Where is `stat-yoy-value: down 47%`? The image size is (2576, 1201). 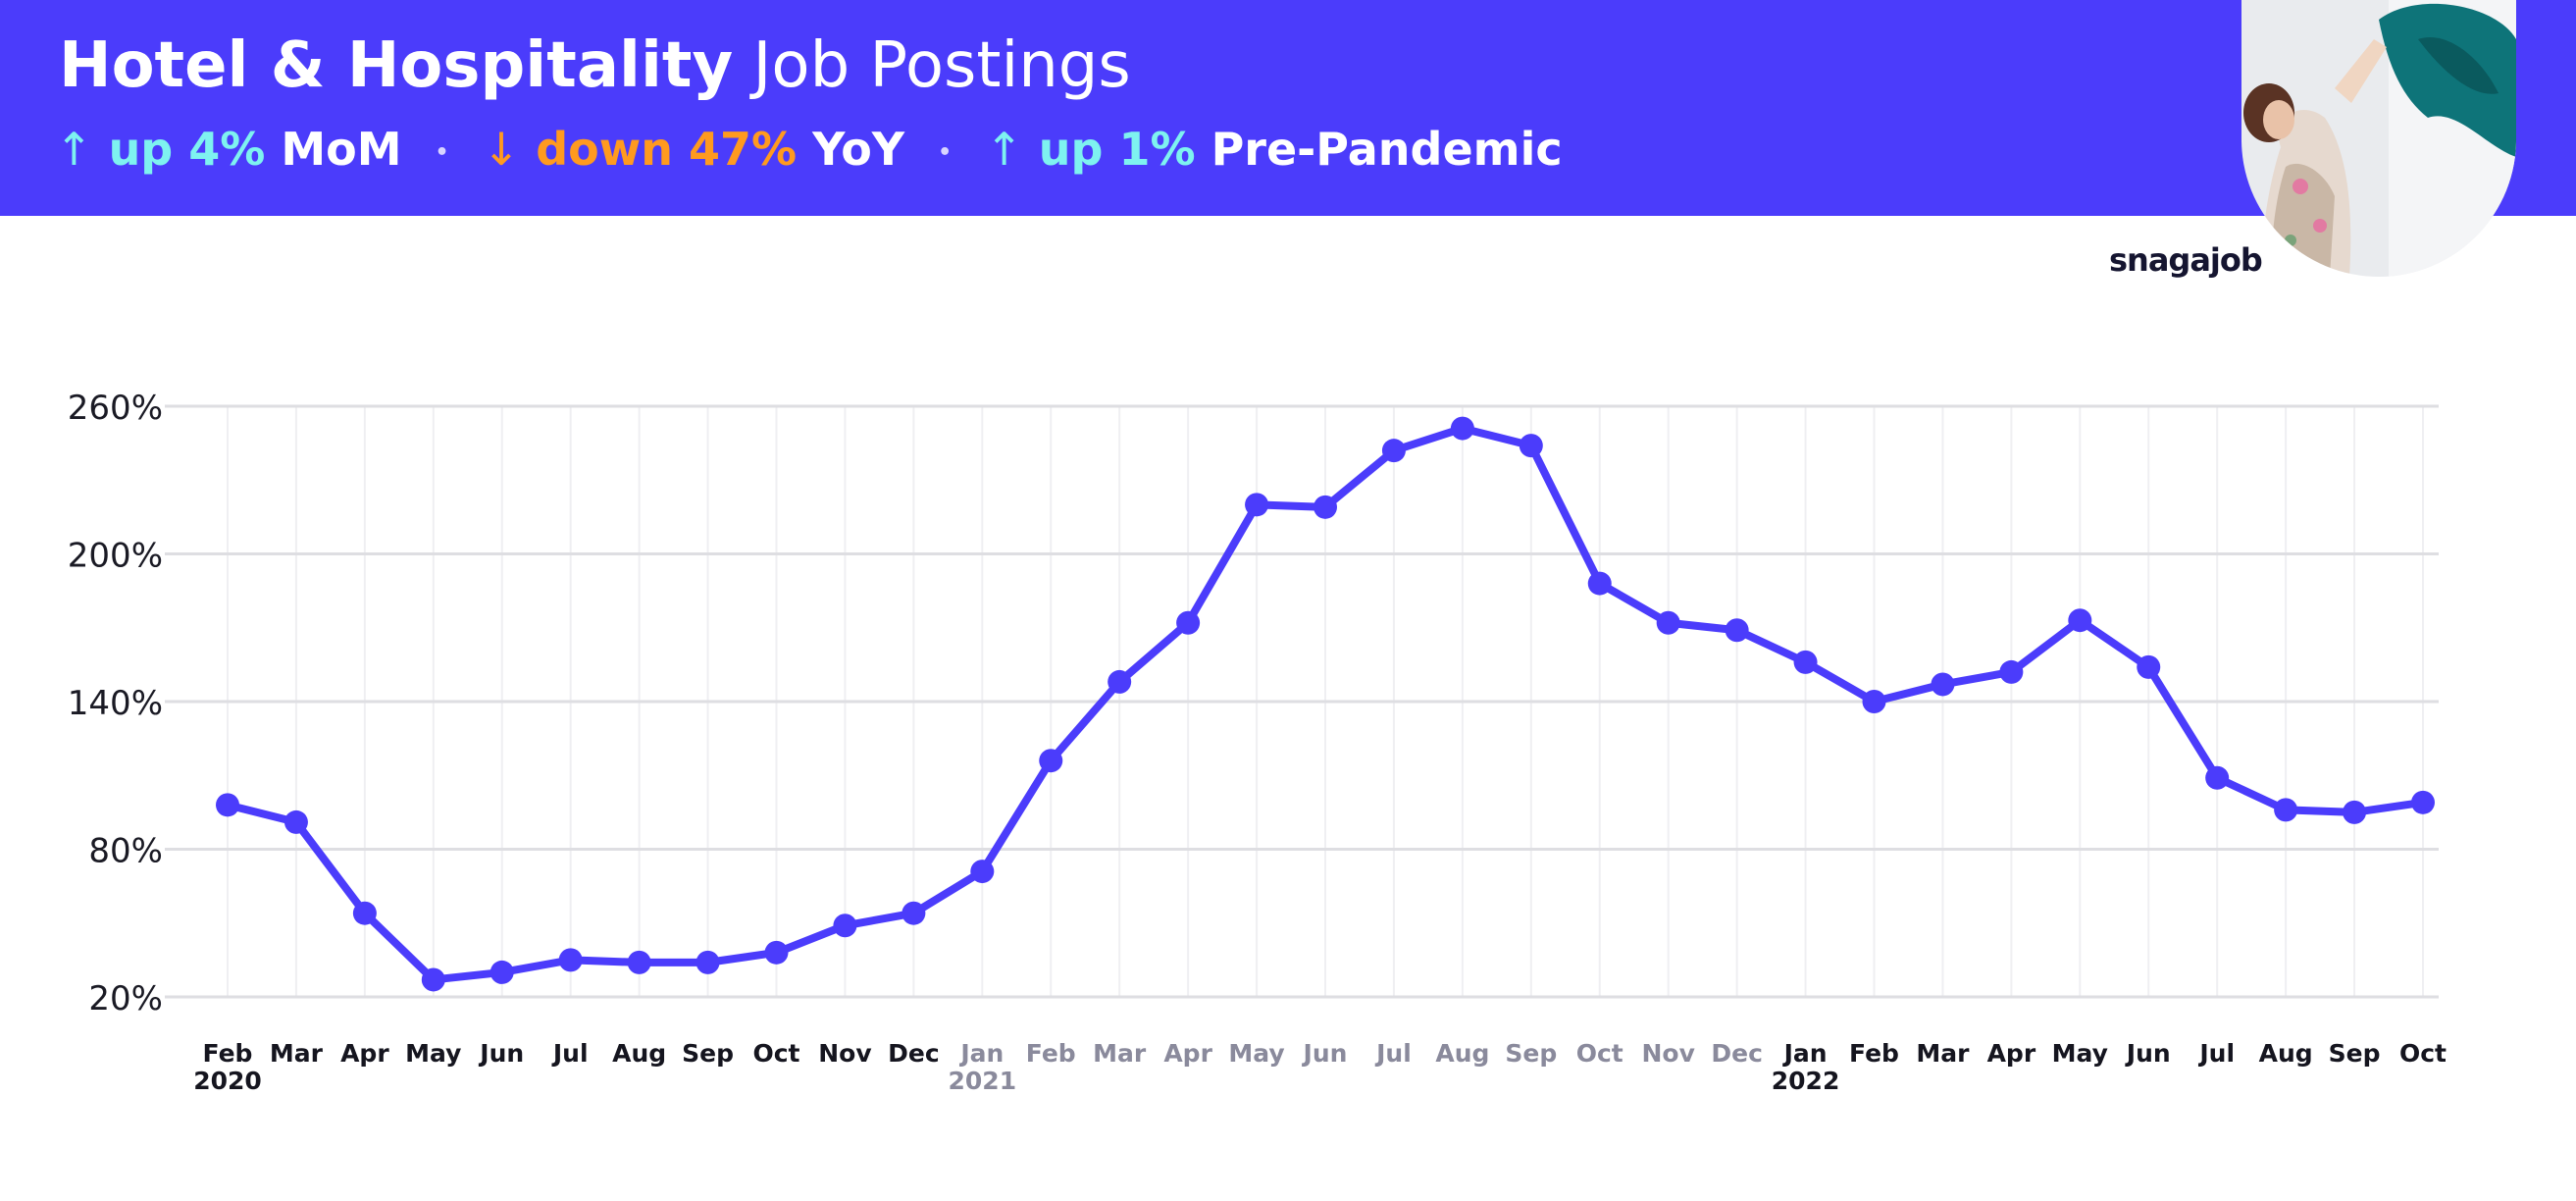 stat-yoy-value: down 47% is located at coordinates (667, 149).